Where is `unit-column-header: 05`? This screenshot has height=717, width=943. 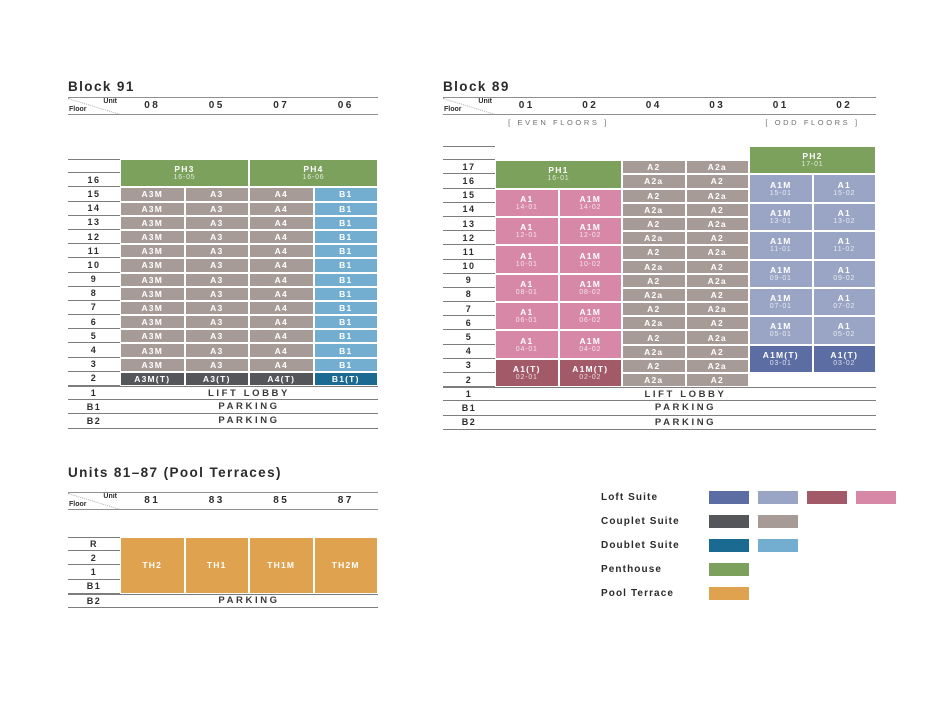 unit-column-header: 05 is located at coordinates (216, 105).